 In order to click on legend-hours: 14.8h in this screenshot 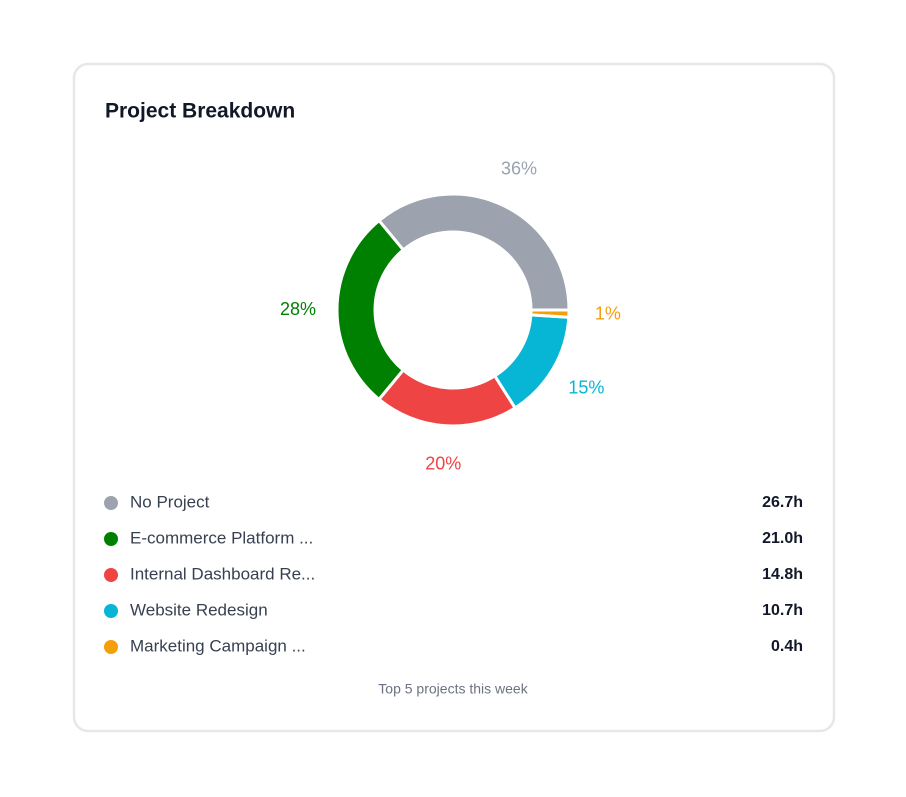, I will do `click(782, 574)`.